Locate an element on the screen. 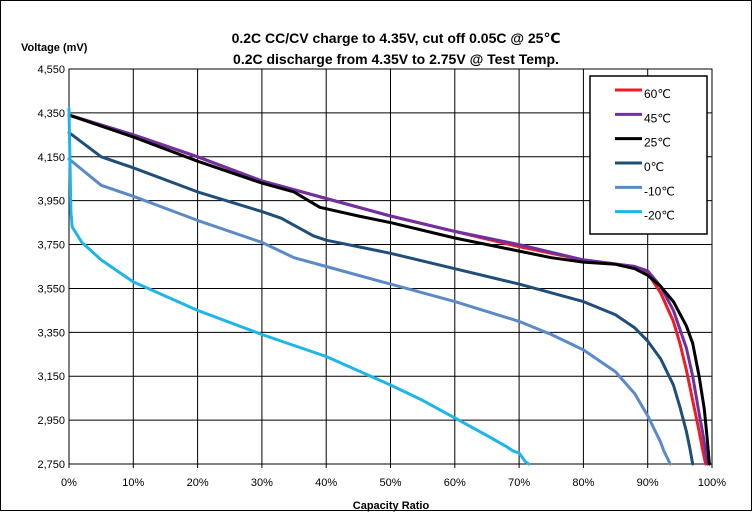 This screenshot has width=752, height=512. x-tick-label: 60% is located at coordinates (455, 483).